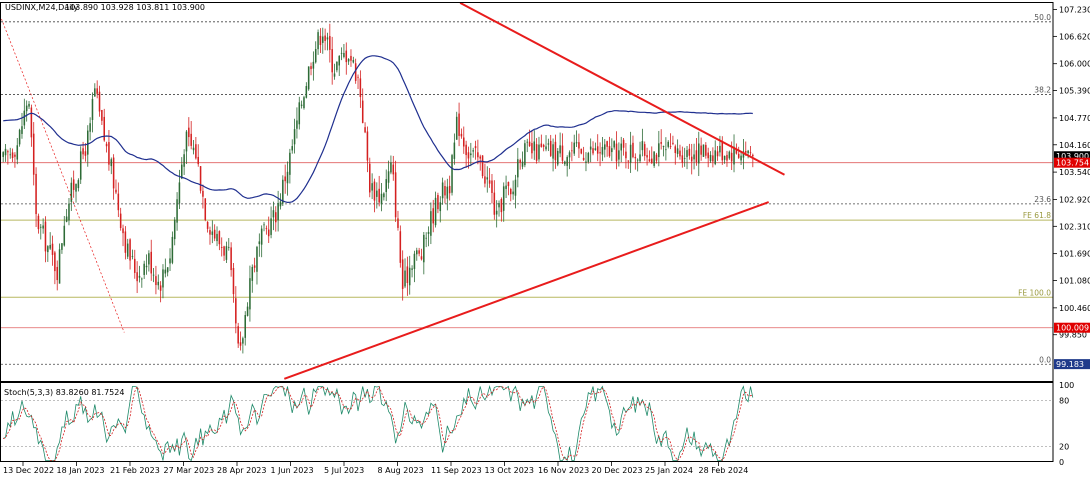 This screenshot has width=1090, height=478. Describe the element at coordinates (1072, 163) in the screenshot. I see `price-tag-label: 103.754` at that location.